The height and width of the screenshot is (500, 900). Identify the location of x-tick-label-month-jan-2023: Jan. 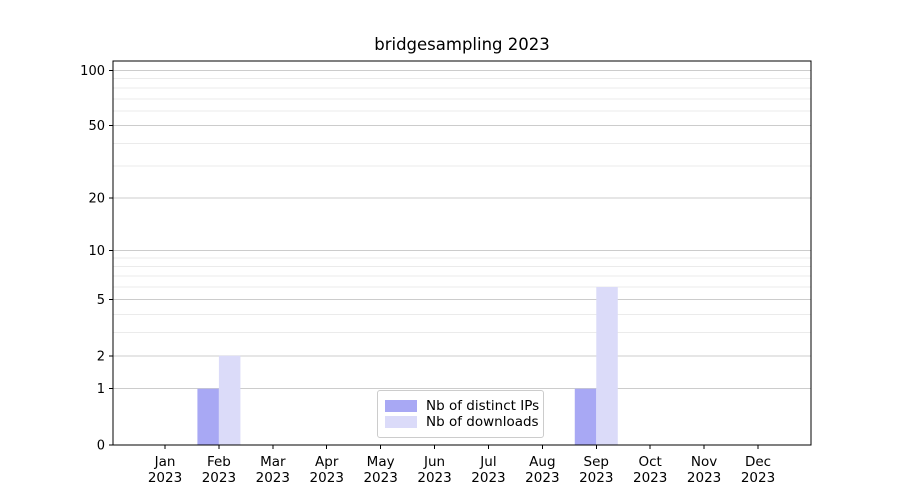
(165, 462).